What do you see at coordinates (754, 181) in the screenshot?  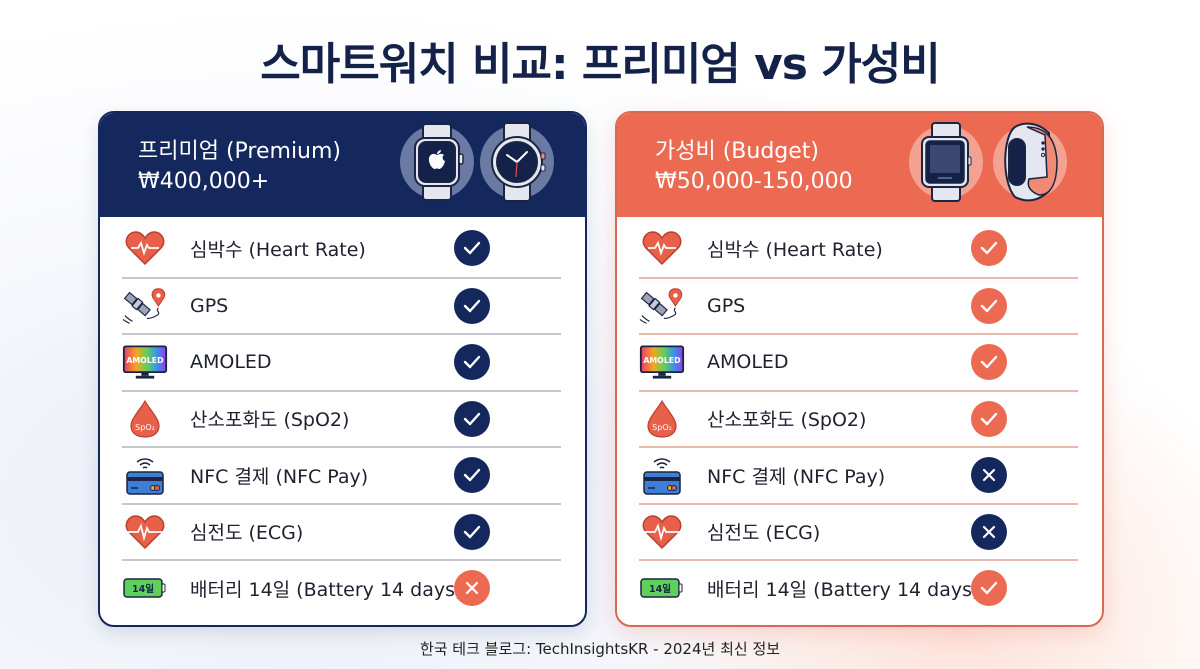 I see `budget-card-price: ₩50,000-150,000` at bounding box center [754, 181].